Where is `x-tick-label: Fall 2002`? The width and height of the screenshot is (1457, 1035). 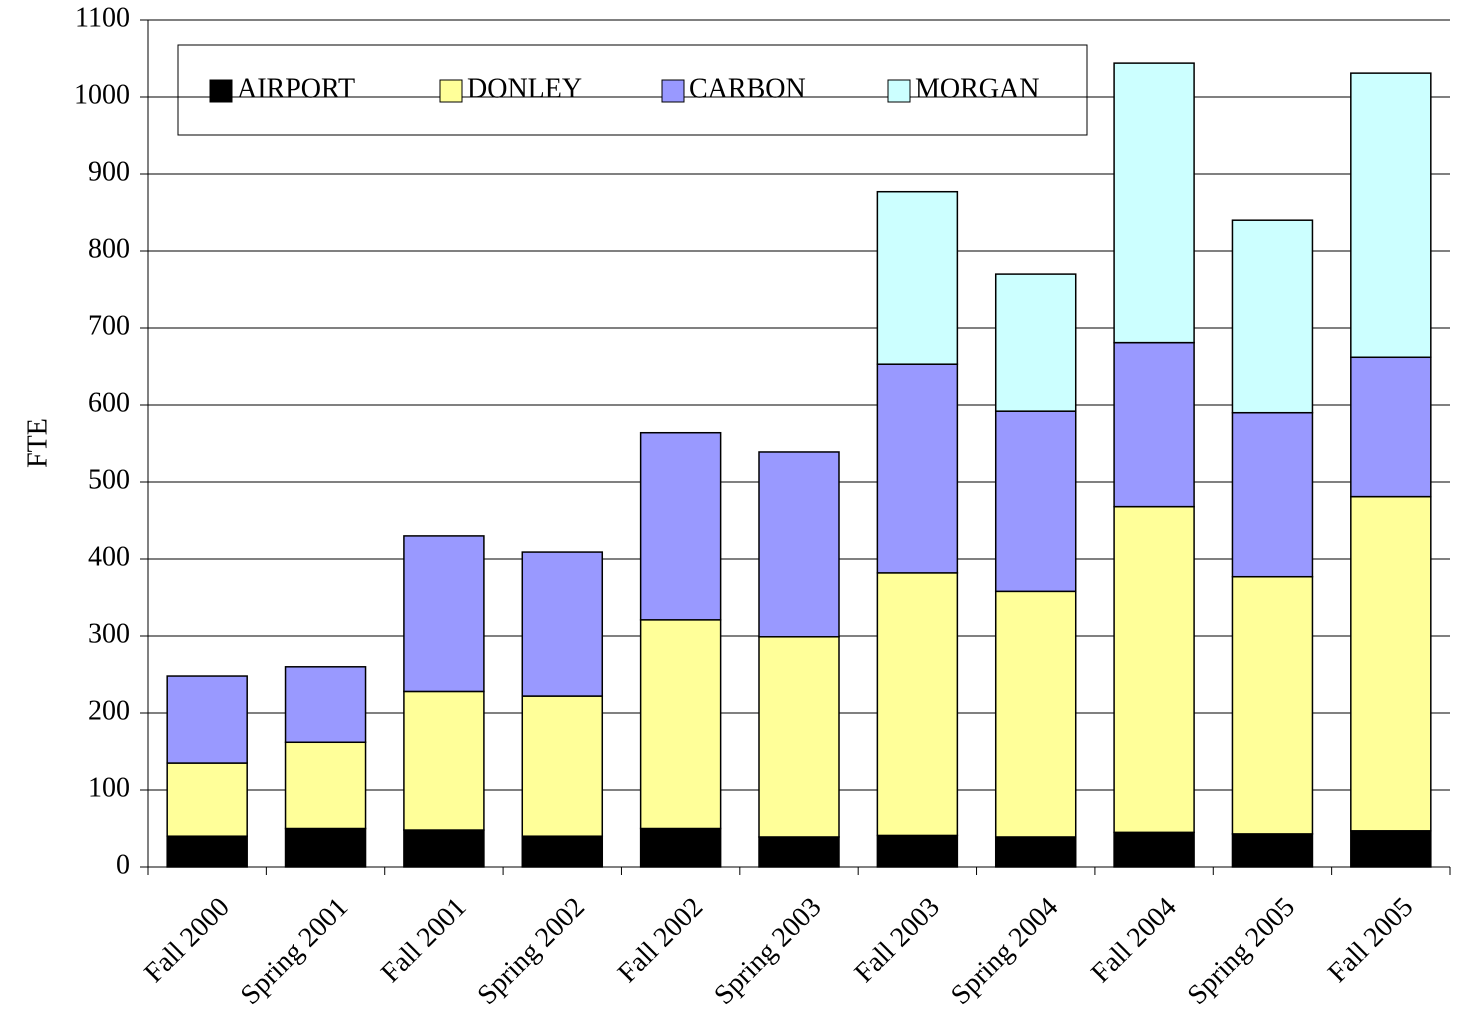 x-tick-label: Fall 2002 is located at coordinates (660, 940).